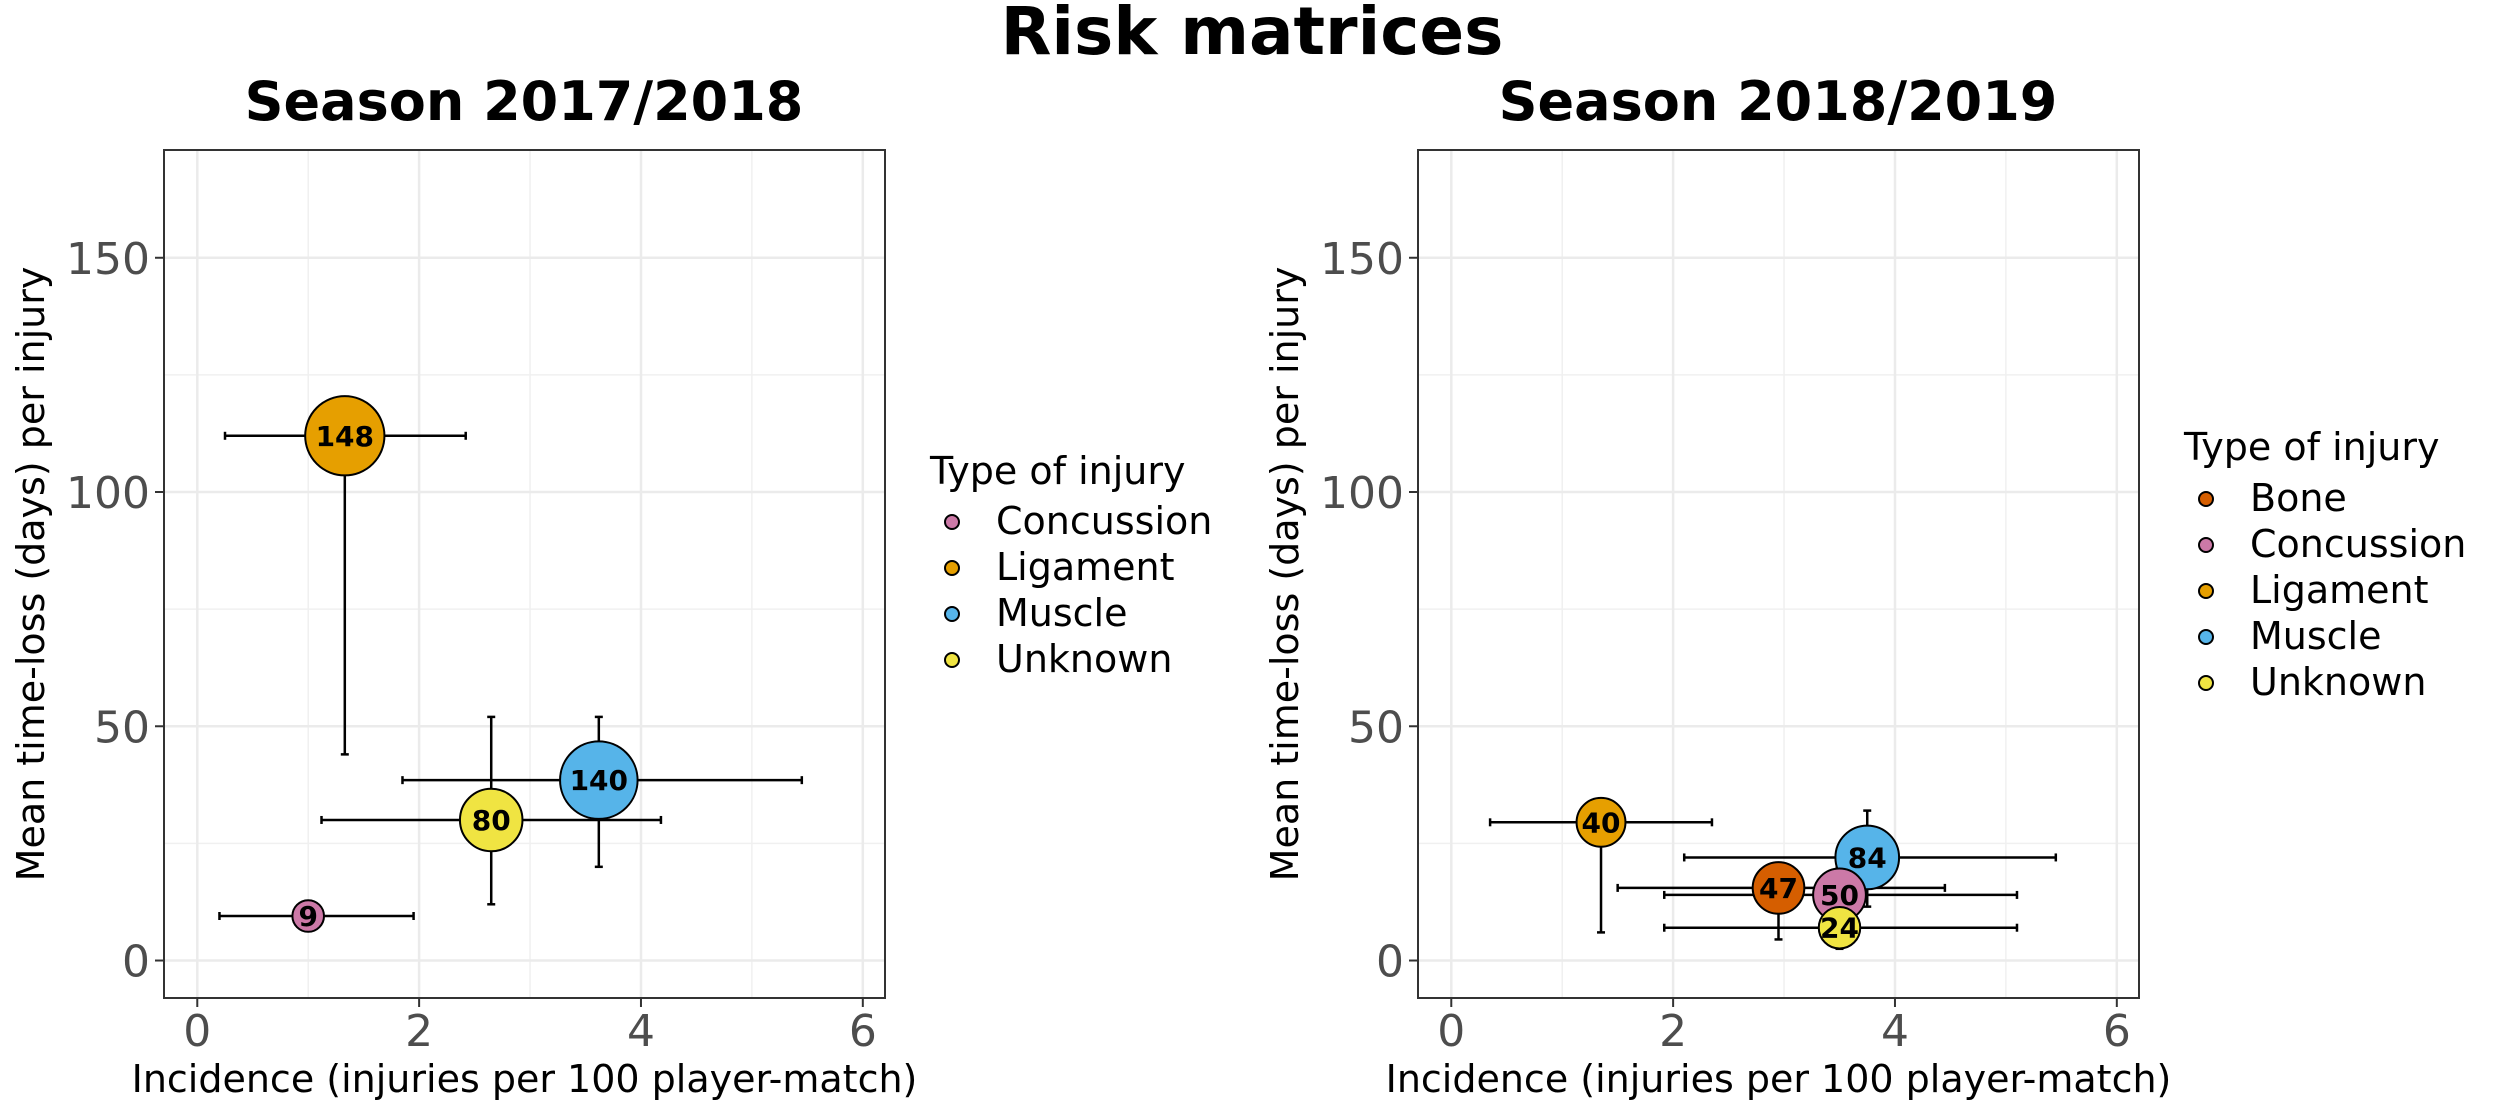  I want to click on point-label-ligament: 40, so click(1601, 822).